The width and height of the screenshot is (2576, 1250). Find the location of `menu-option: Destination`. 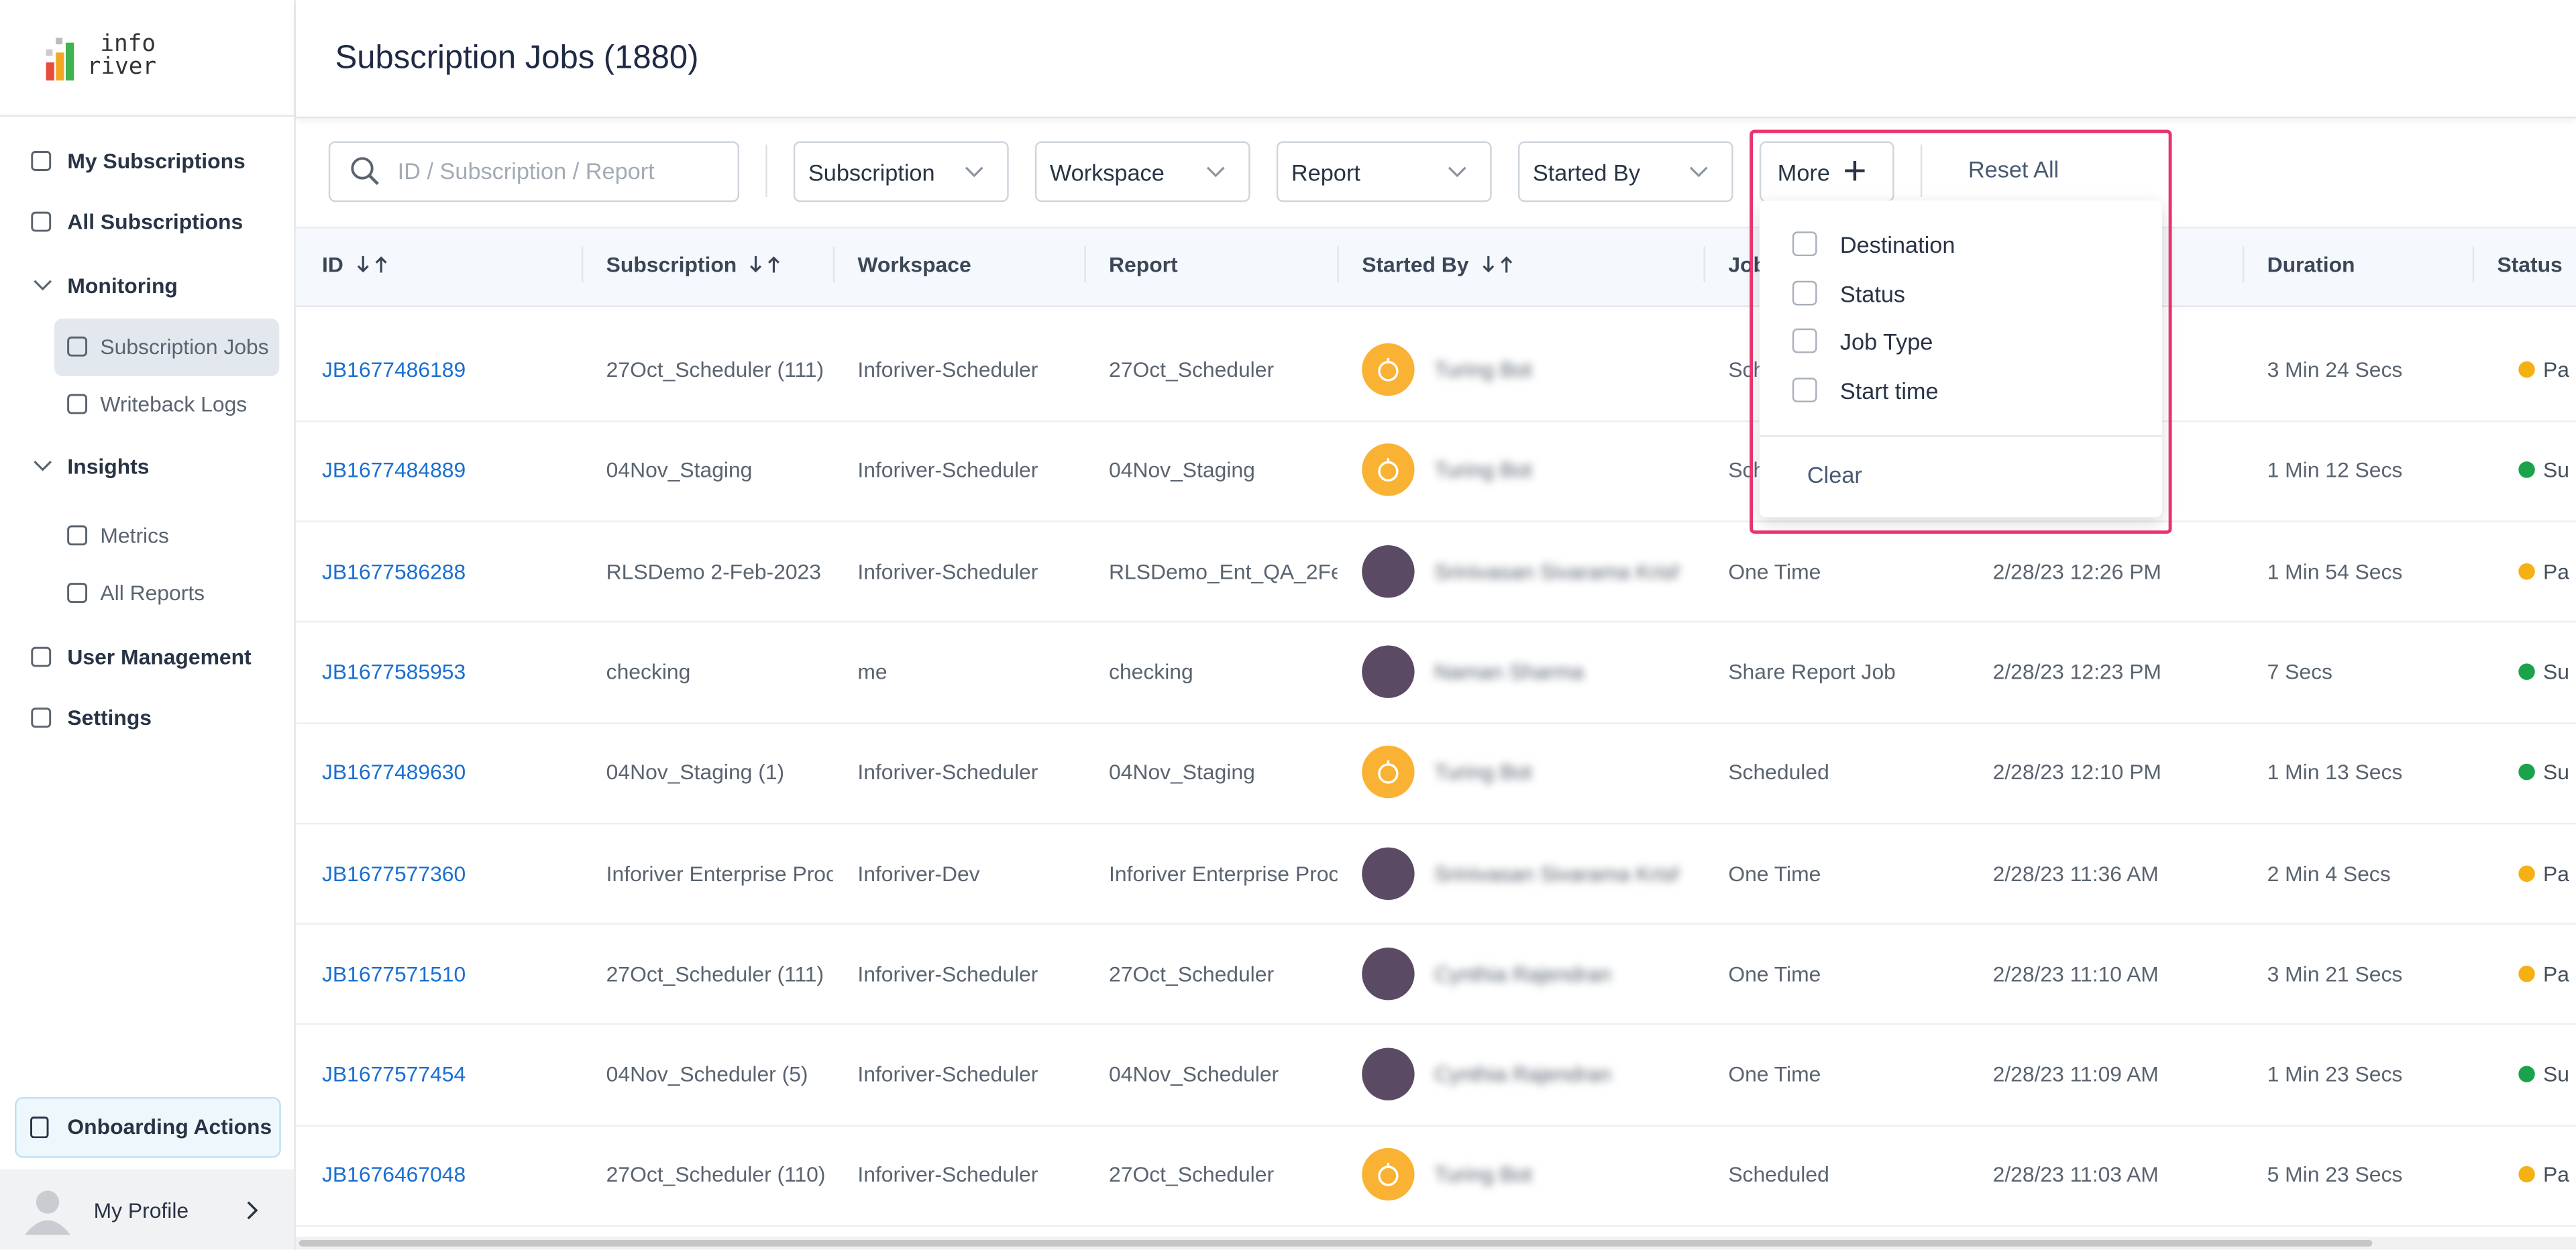

menu-option: Destination is located at coordinates (1897, 244).